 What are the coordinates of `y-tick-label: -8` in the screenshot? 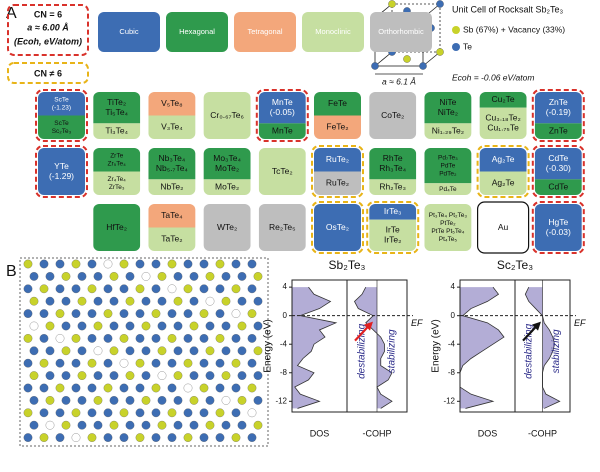 It's located at (284, 372).